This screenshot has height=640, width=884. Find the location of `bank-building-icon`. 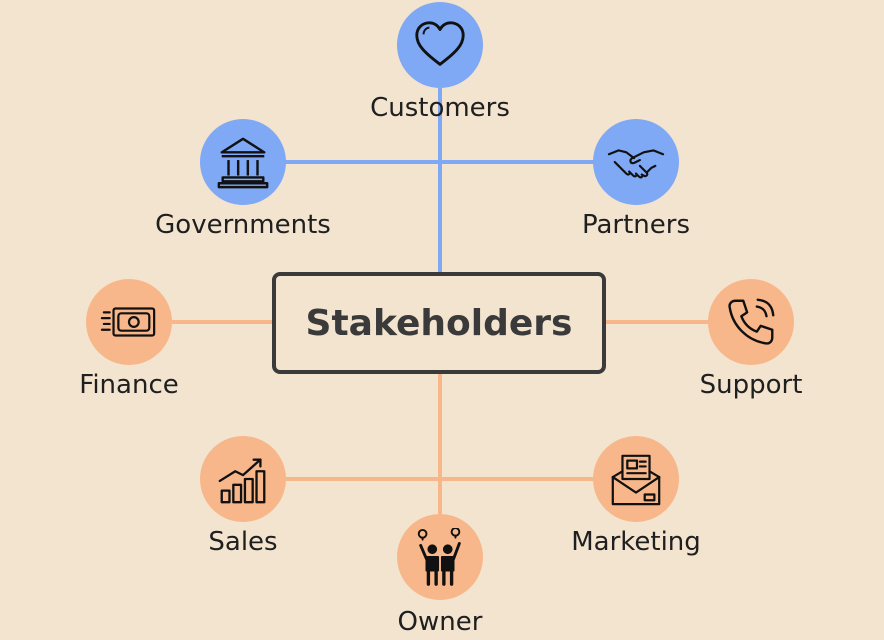

bank-building-icon is located at coordinates (243, 163).